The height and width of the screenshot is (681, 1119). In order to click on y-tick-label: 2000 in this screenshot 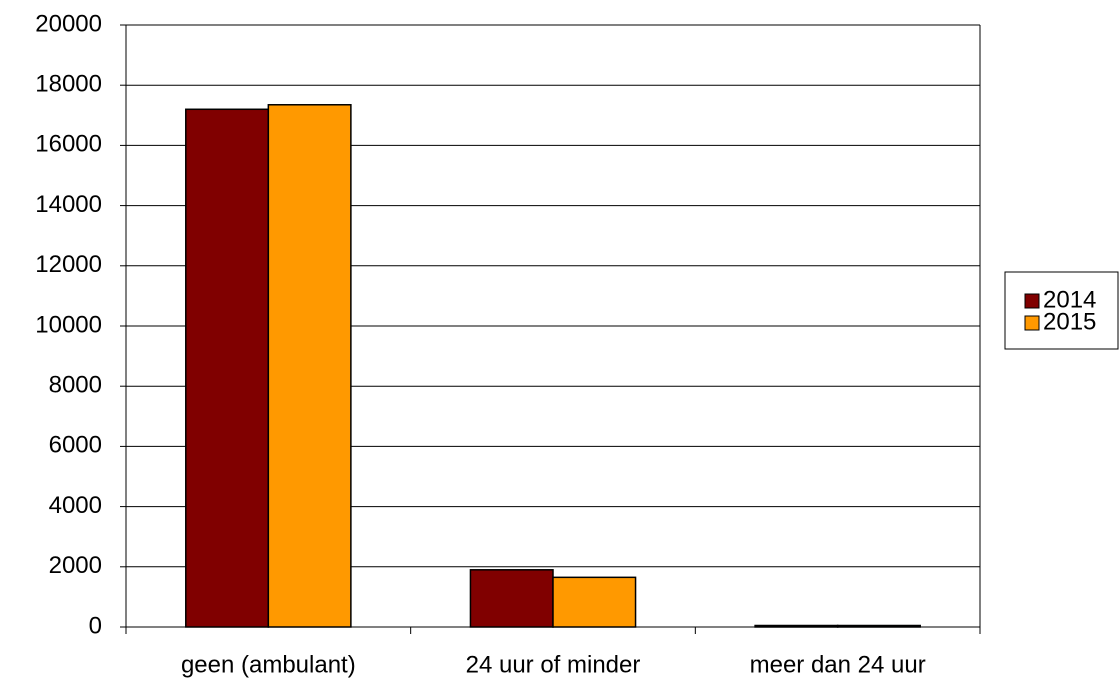, I will do `click(75, 565)`.